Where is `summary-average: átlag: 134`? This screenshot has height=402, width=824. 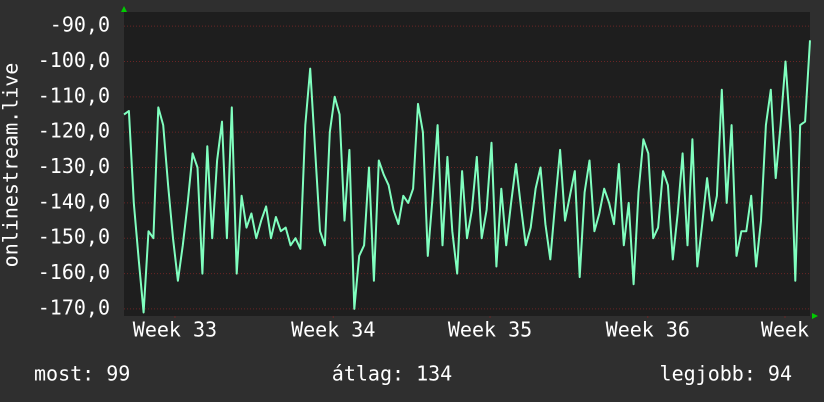 summary-average: átlag: 134 is located at coordinates (392, 374).